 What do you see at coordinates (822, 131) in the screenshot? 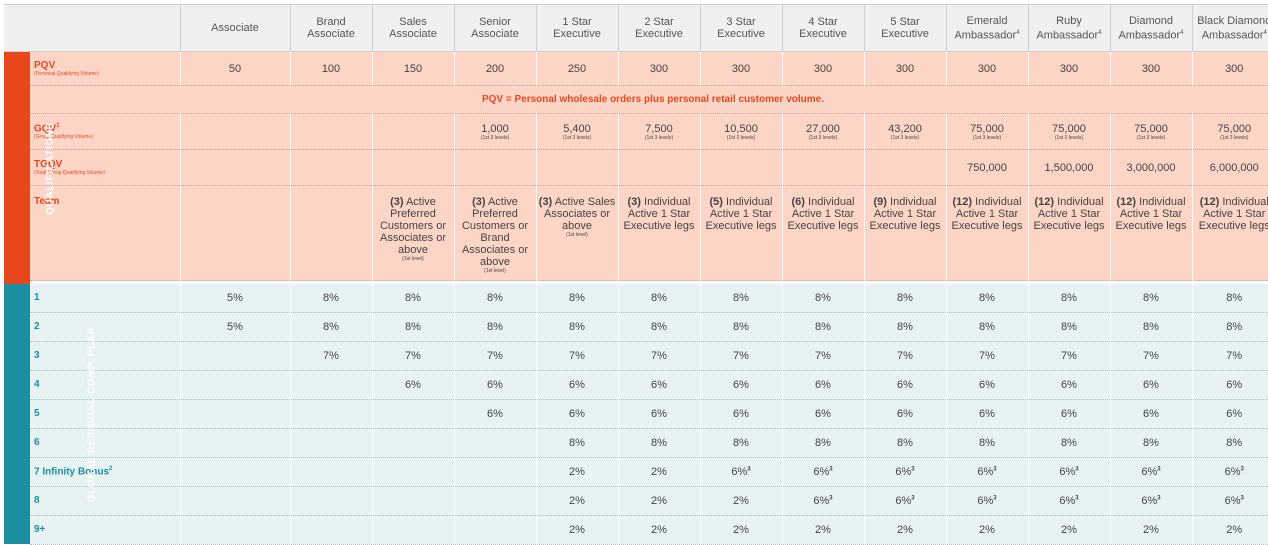
I see `gqv-value: 27,000 (1st 3 levels)` at bounding box center [822, 131].